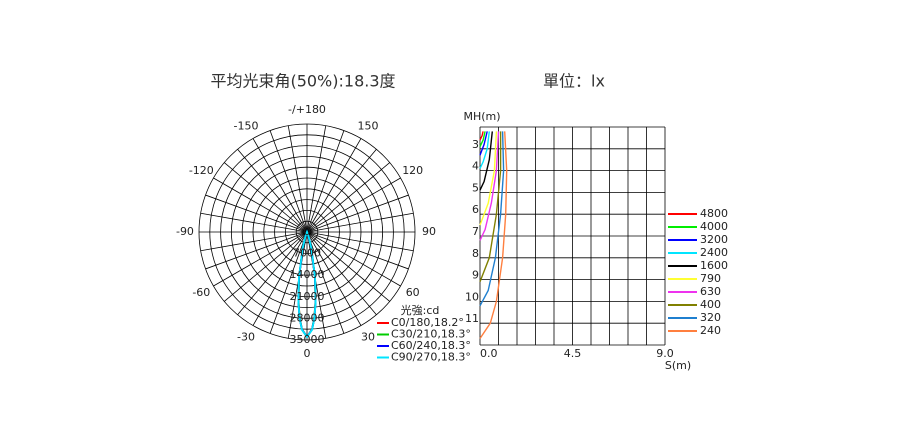 The height and width of the screenshot is (432, 904). What do you see at coordinates (429, 231) in the screenshot?
I see `angle-tick-label: 90` at bounding box center [429, 231].